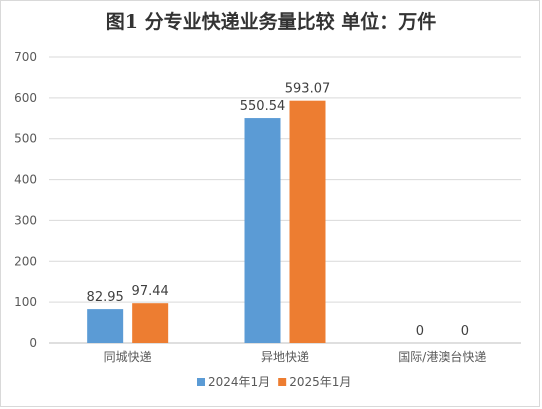 Image resolution: width=542 pixels, height=409 pixels. What do you see at coordinates (271, 21) in the screenshot?
I see `chart-title: 图1 分专业快递业务量比较 单位：万件` at bounding box center [271, 21].